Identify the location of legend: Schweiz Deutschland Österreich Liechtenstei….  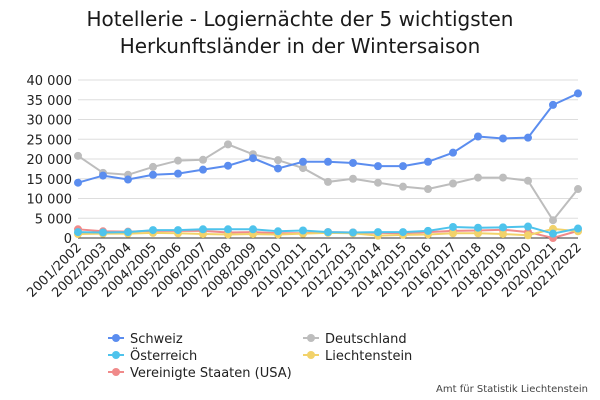
(260, 356).